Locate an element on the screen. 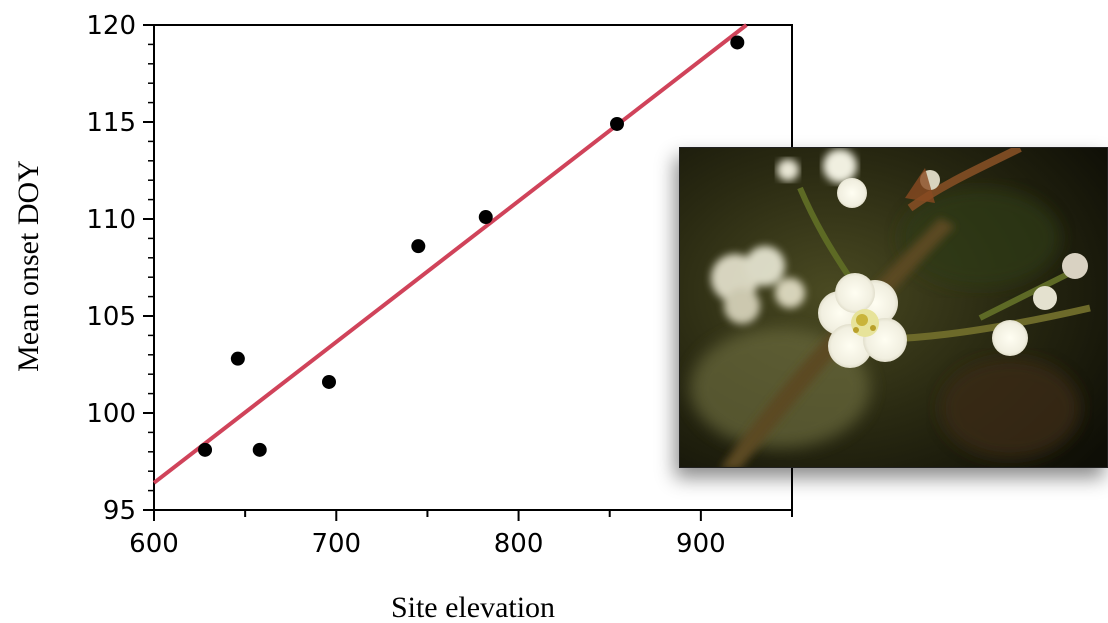 This screenshot has height=623, width=1108. x-tick-label: 800 is located at coordinates (519, 544).